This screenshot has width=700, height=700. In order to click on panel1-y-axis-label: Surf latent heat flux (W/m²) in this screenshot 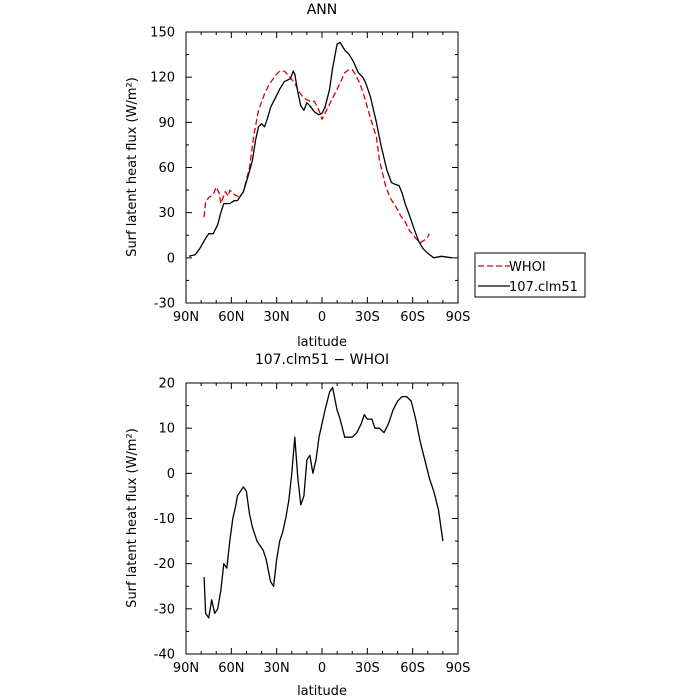, I will do `click(132, 167)`.